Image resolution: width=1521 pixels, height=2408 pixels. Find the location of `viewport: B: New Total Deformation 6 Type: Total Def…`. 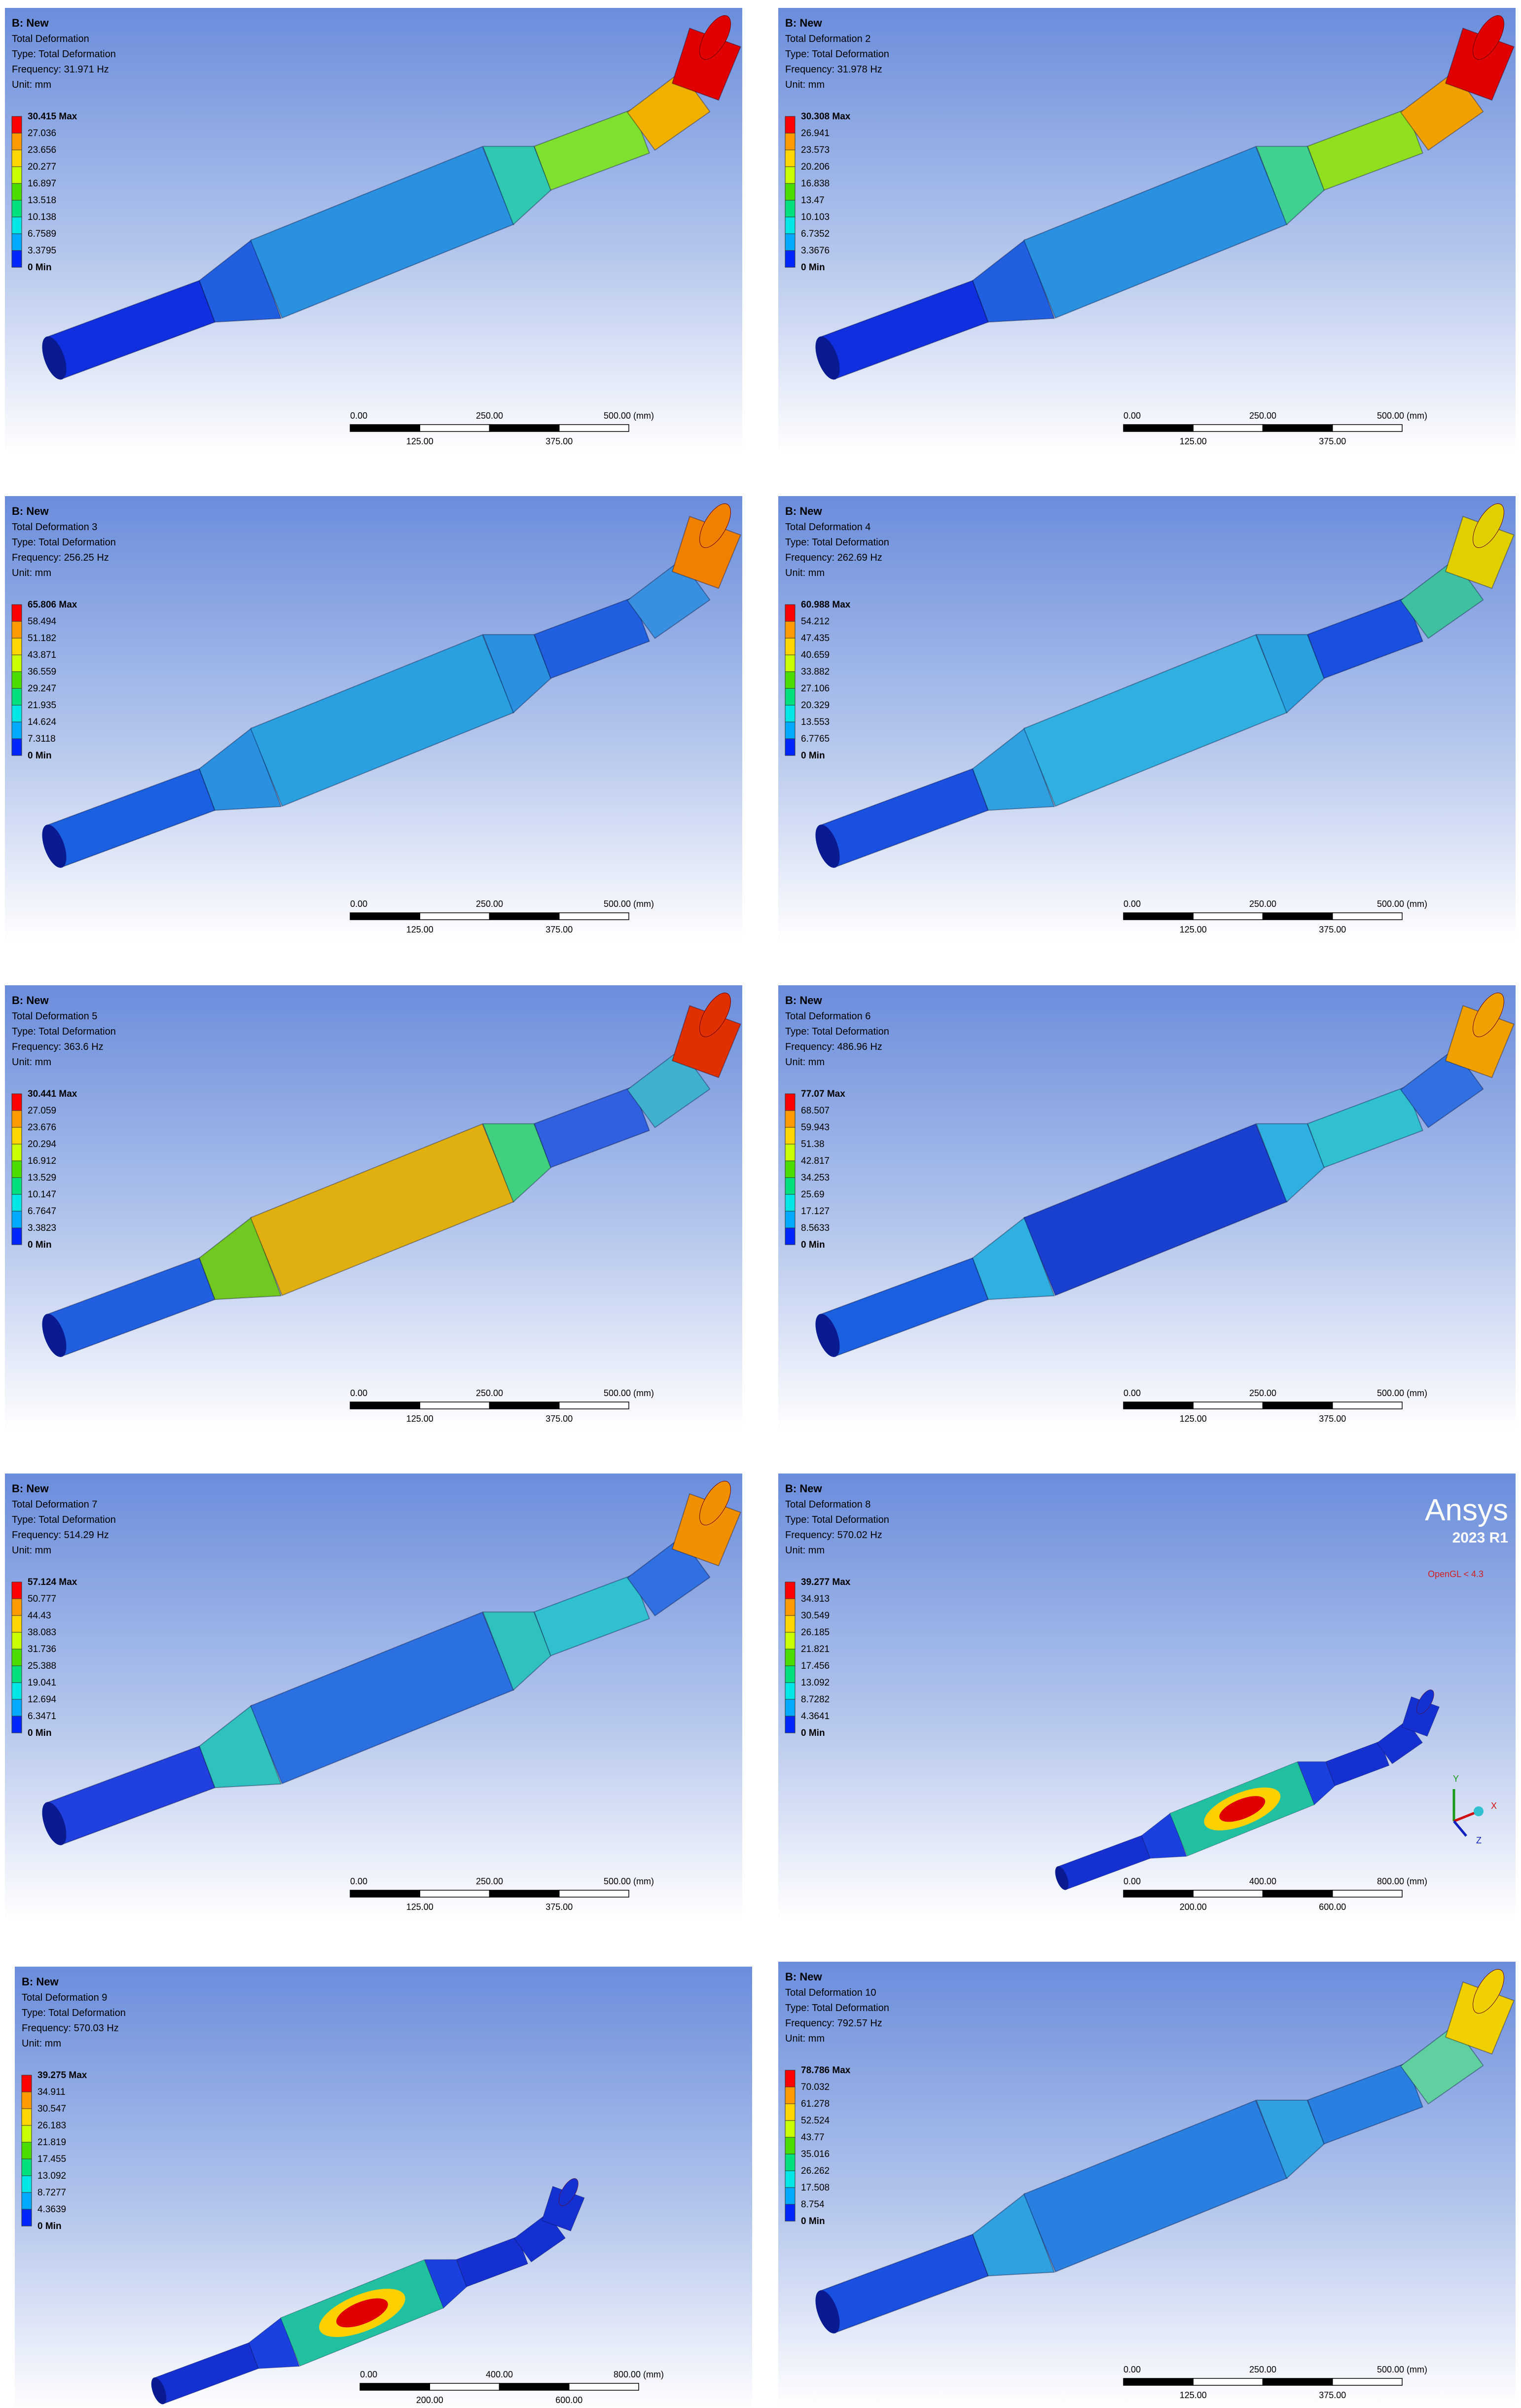

viewport: B: New Total Deformation 6 Type: Total Def… is located at coordinates (1147, 1208).